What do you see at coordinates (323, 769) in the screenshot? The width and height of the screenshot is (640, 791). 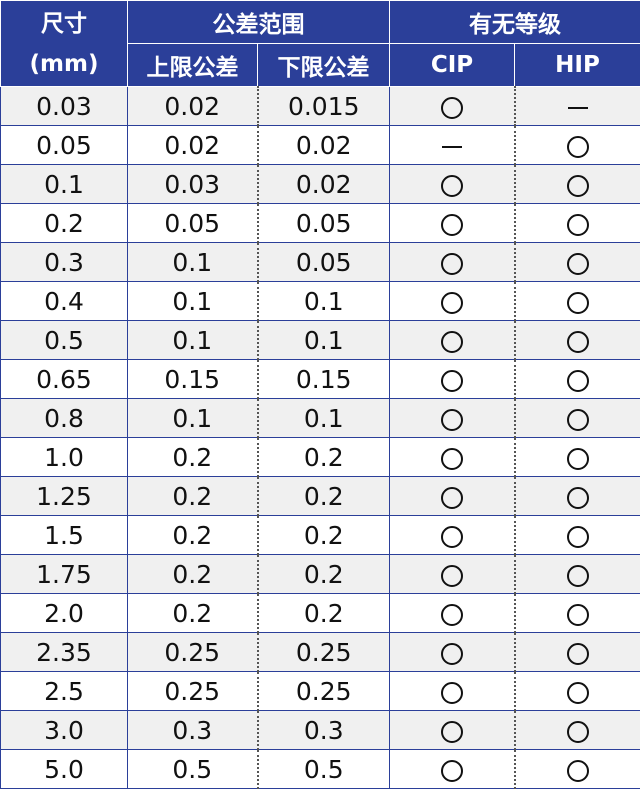 I see `lower-tolerance-cell: 0.5` at bounding box center [323, 769].